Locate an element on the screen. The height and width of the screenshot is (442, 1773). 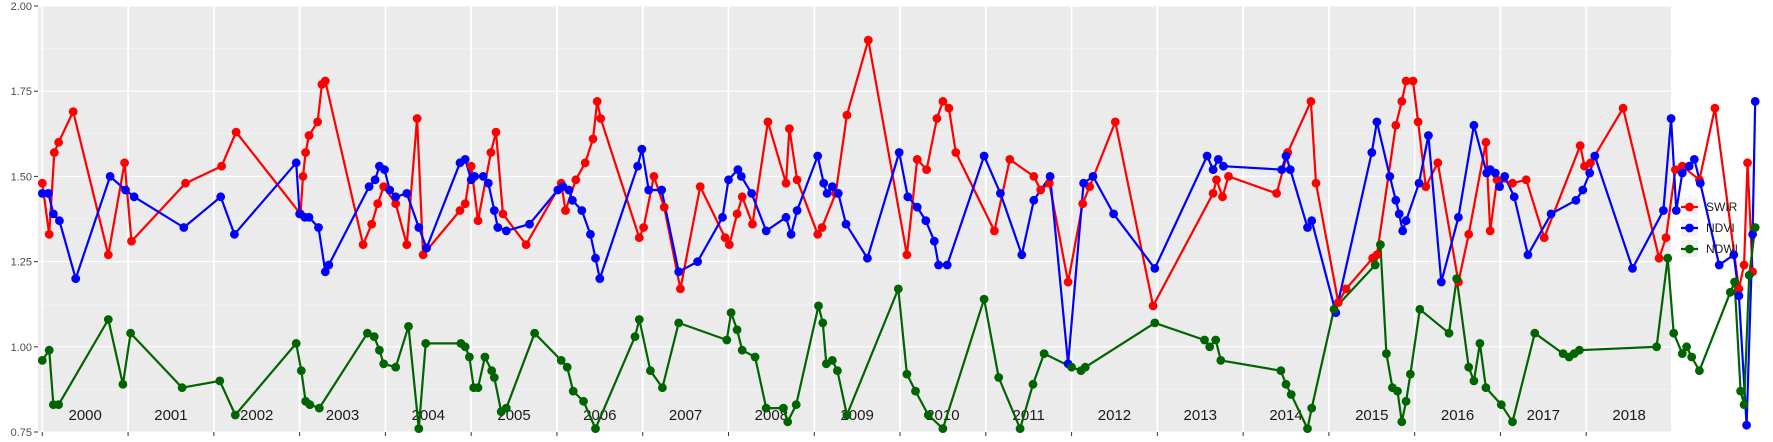
legend-marker-ndvi is located at coordinates (1689, 228).